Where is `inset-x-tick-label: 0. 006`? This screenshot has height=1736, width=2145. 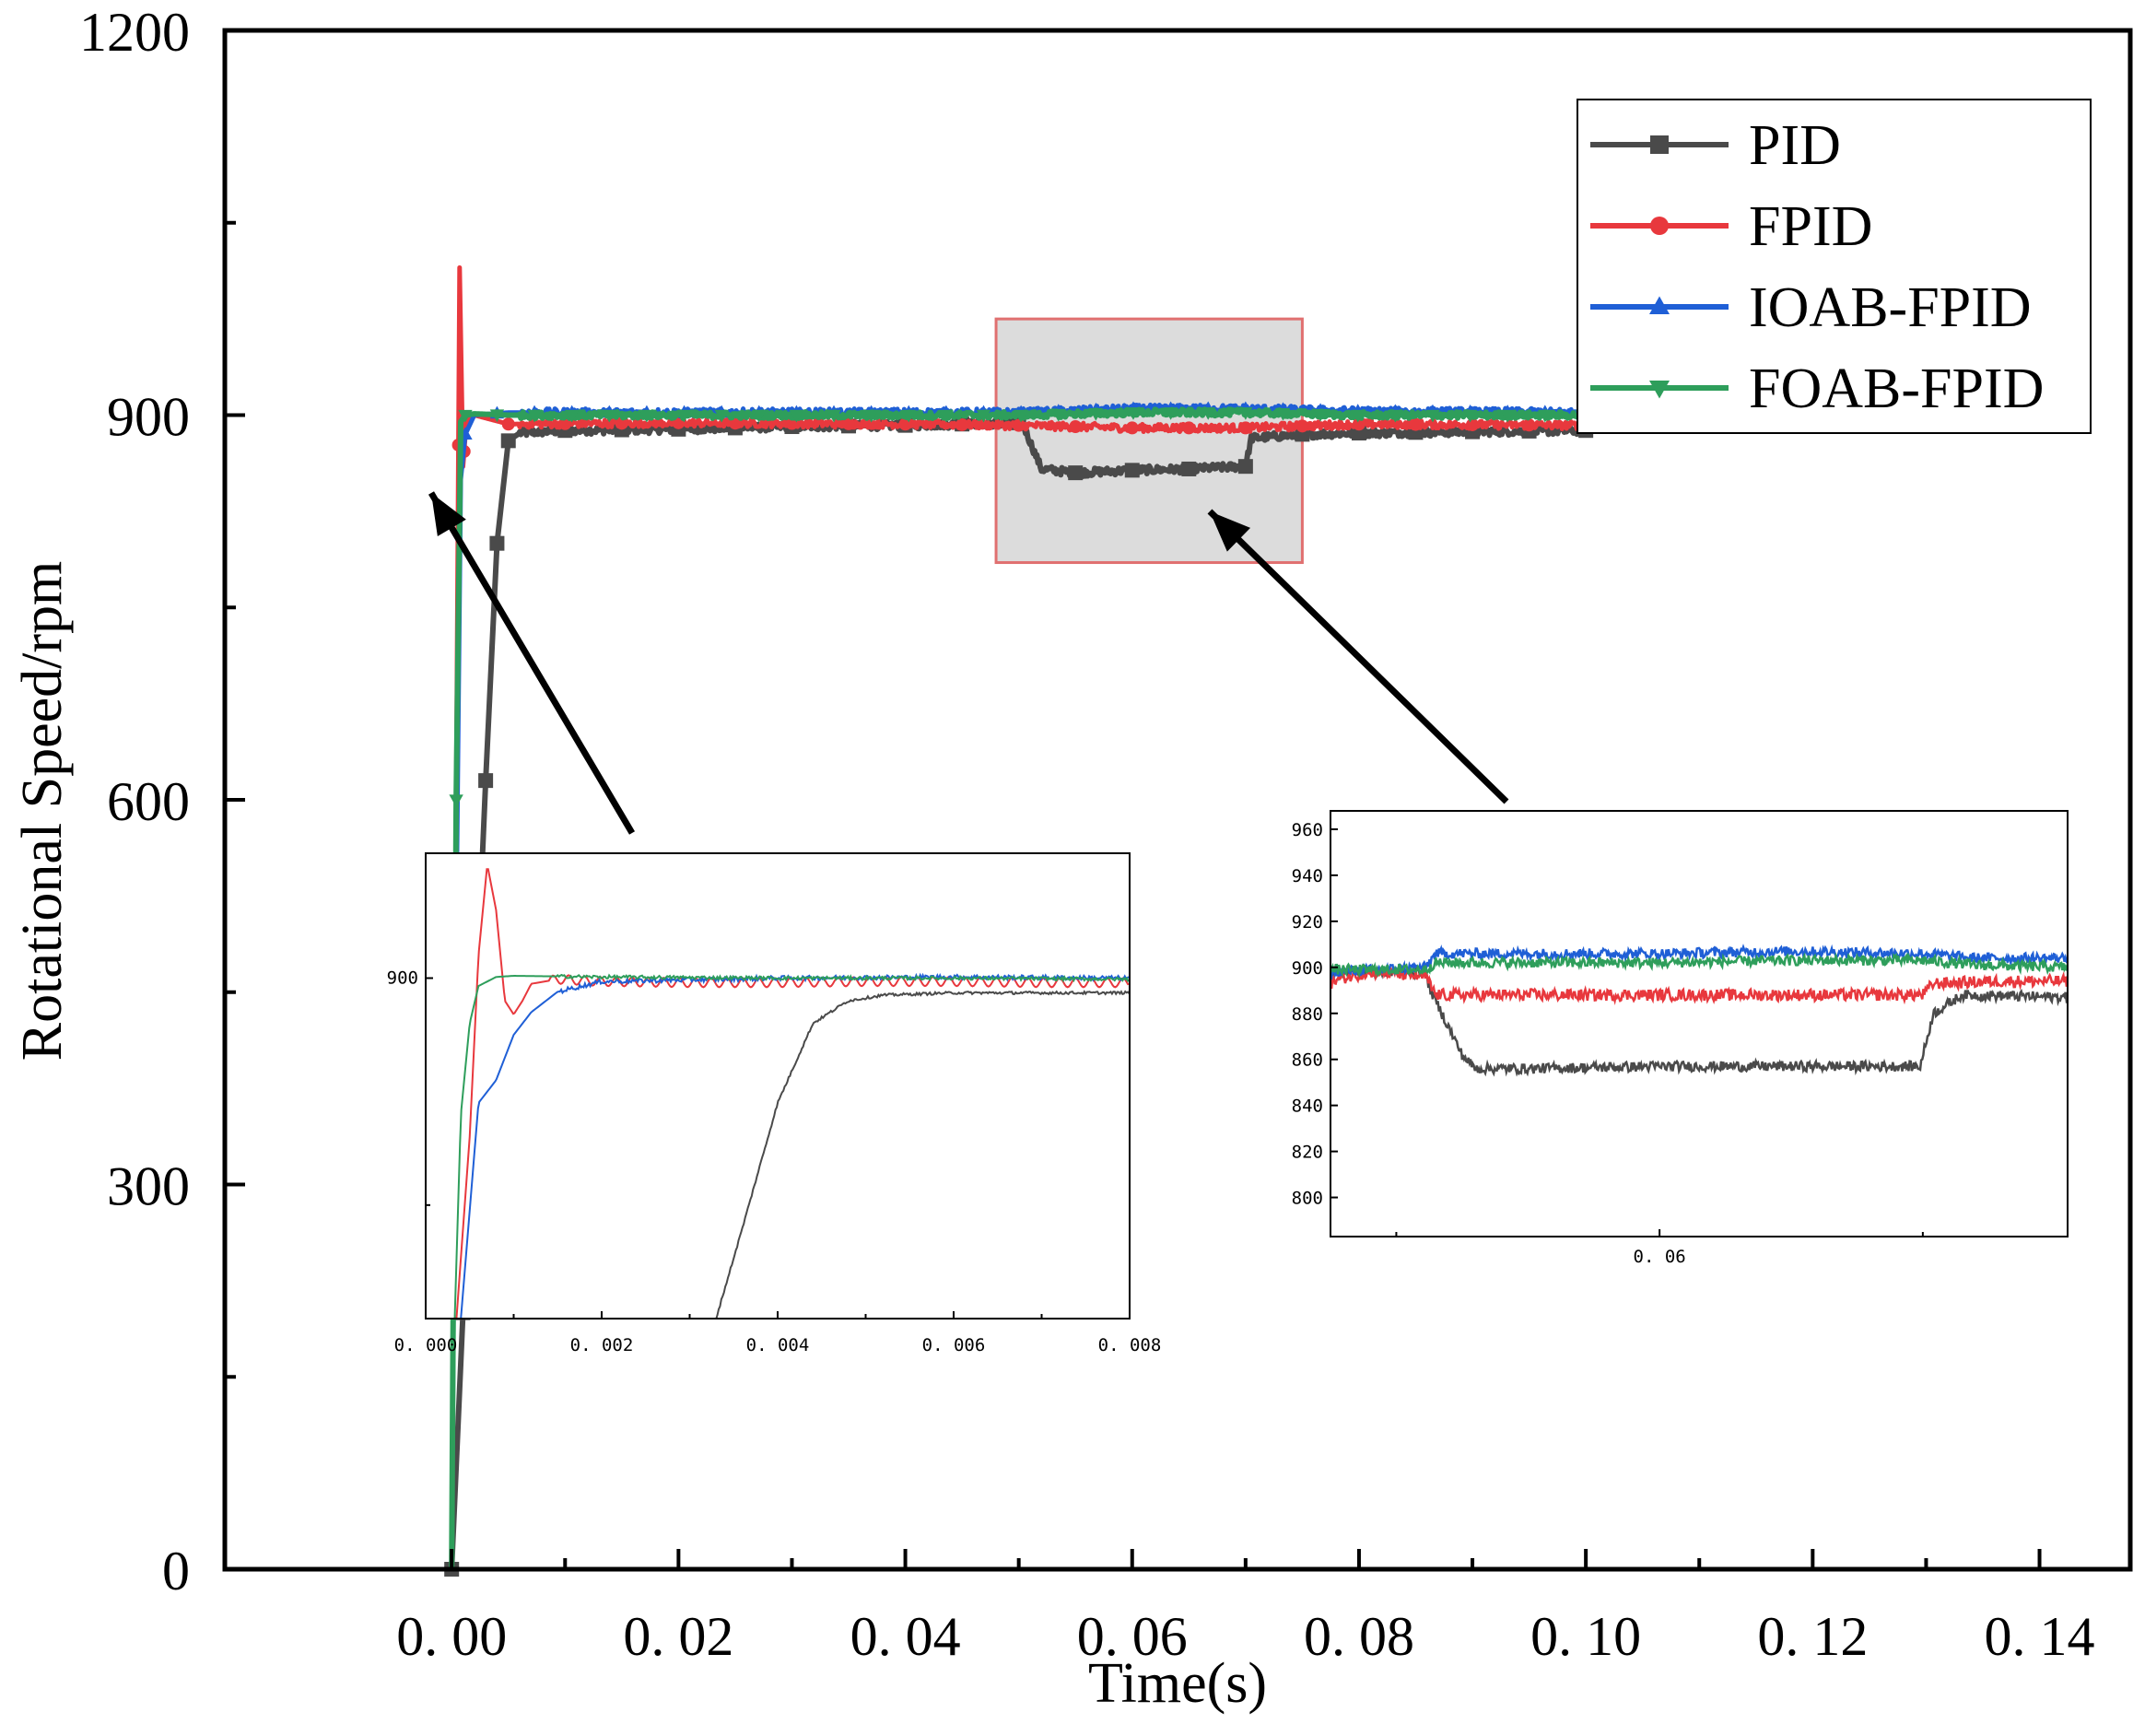
inset-x-tick-label: 0. 006 is located at coordinates (954, 1345).